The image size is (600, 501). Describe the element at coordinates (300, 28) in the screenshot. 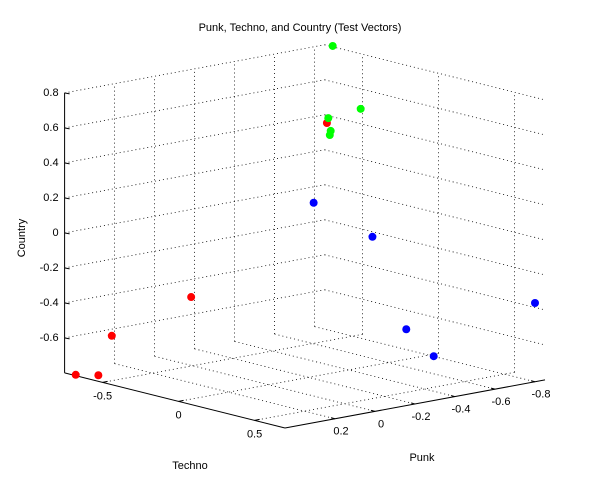

I see `chart-title: Punk, Techno, and Country (Test Vectors)` at that location.